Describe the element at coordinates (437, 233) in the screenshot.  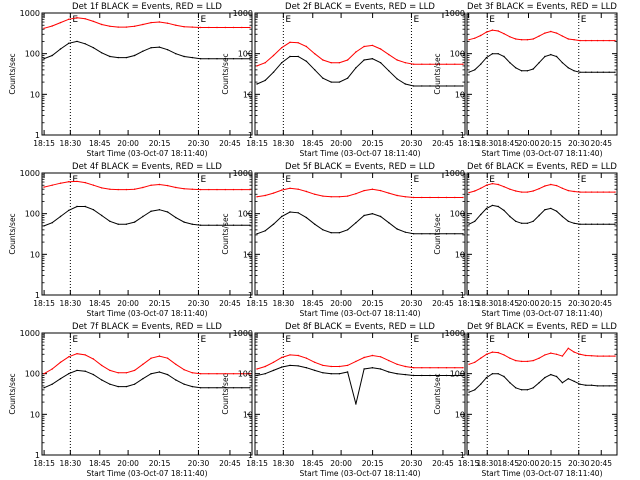
I see `y-axis-label: Counts/sec` at that location.